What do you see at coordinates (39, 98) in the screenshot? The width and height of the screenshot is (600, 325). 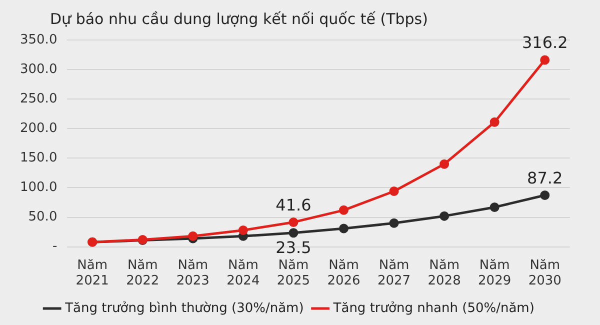 I see `y-tick-label: 250.0` at bounding box center [39, 98].